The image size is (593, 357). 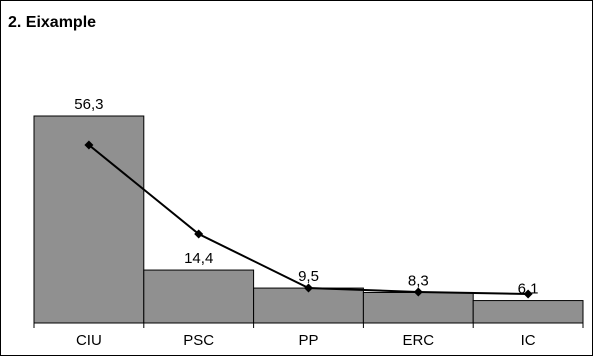 I want to click on value-label-ic: 6,1, so click(x=528, y=289).